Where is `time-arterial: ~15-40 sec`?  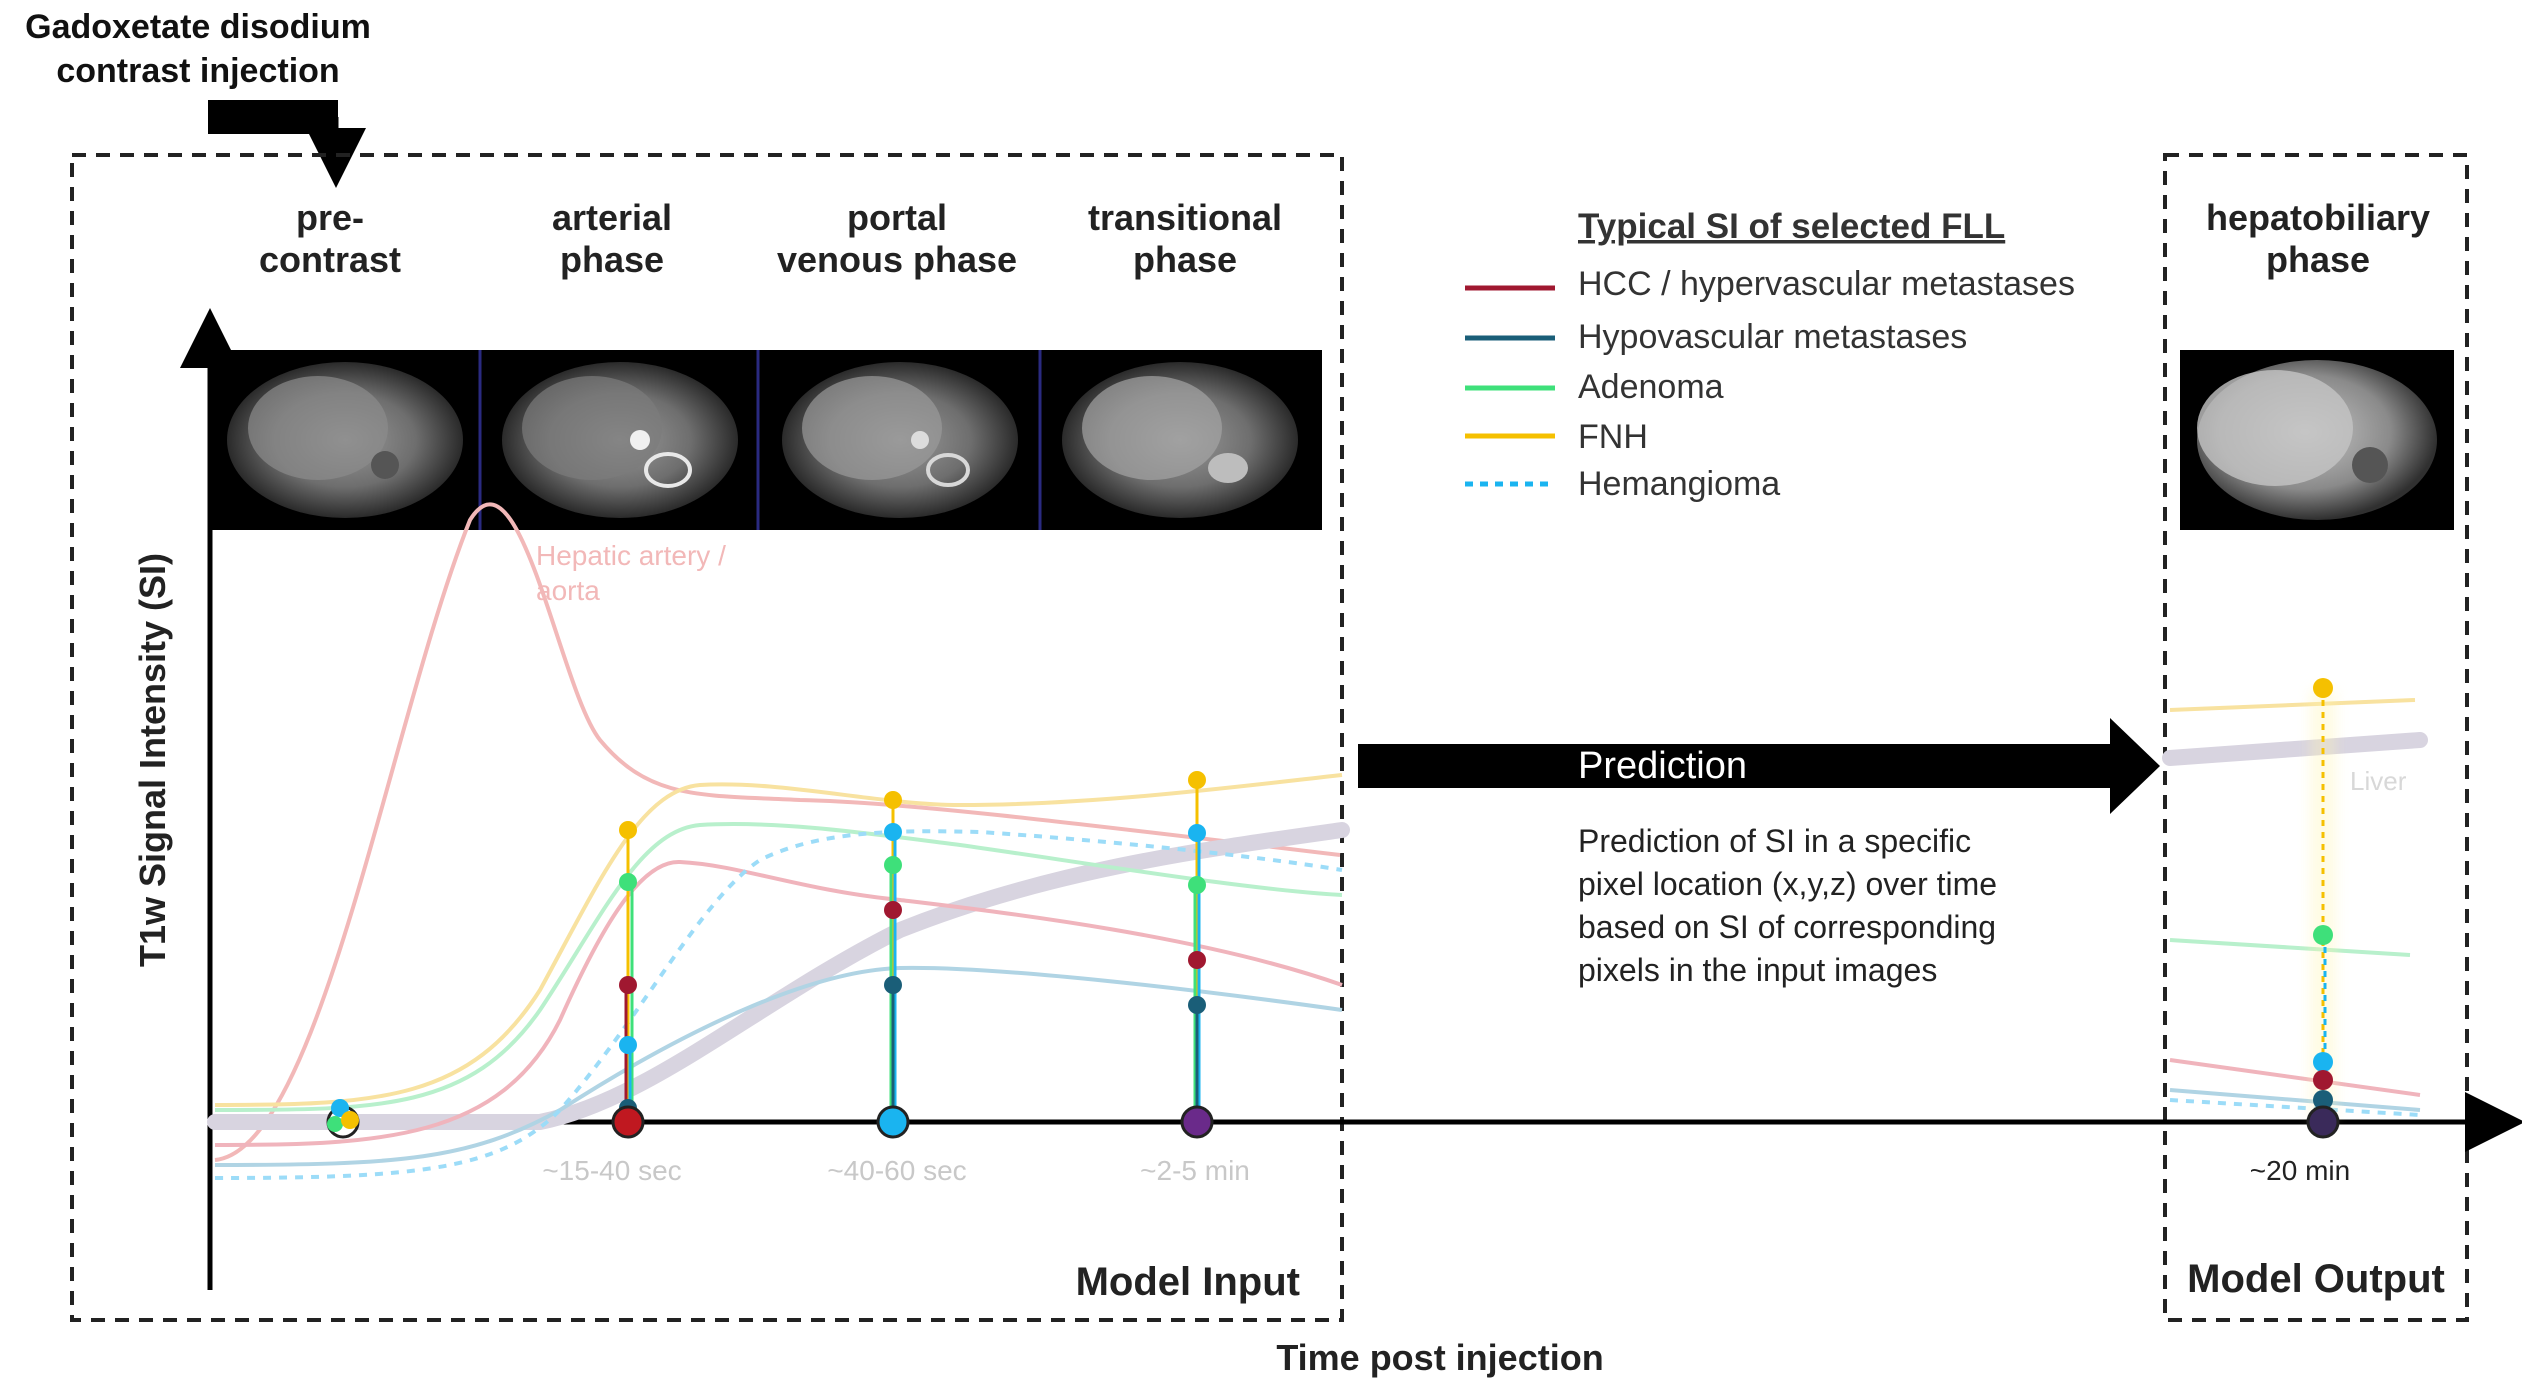 time-arterial: ~15-40 sec is located at coordinates (611, 1170).